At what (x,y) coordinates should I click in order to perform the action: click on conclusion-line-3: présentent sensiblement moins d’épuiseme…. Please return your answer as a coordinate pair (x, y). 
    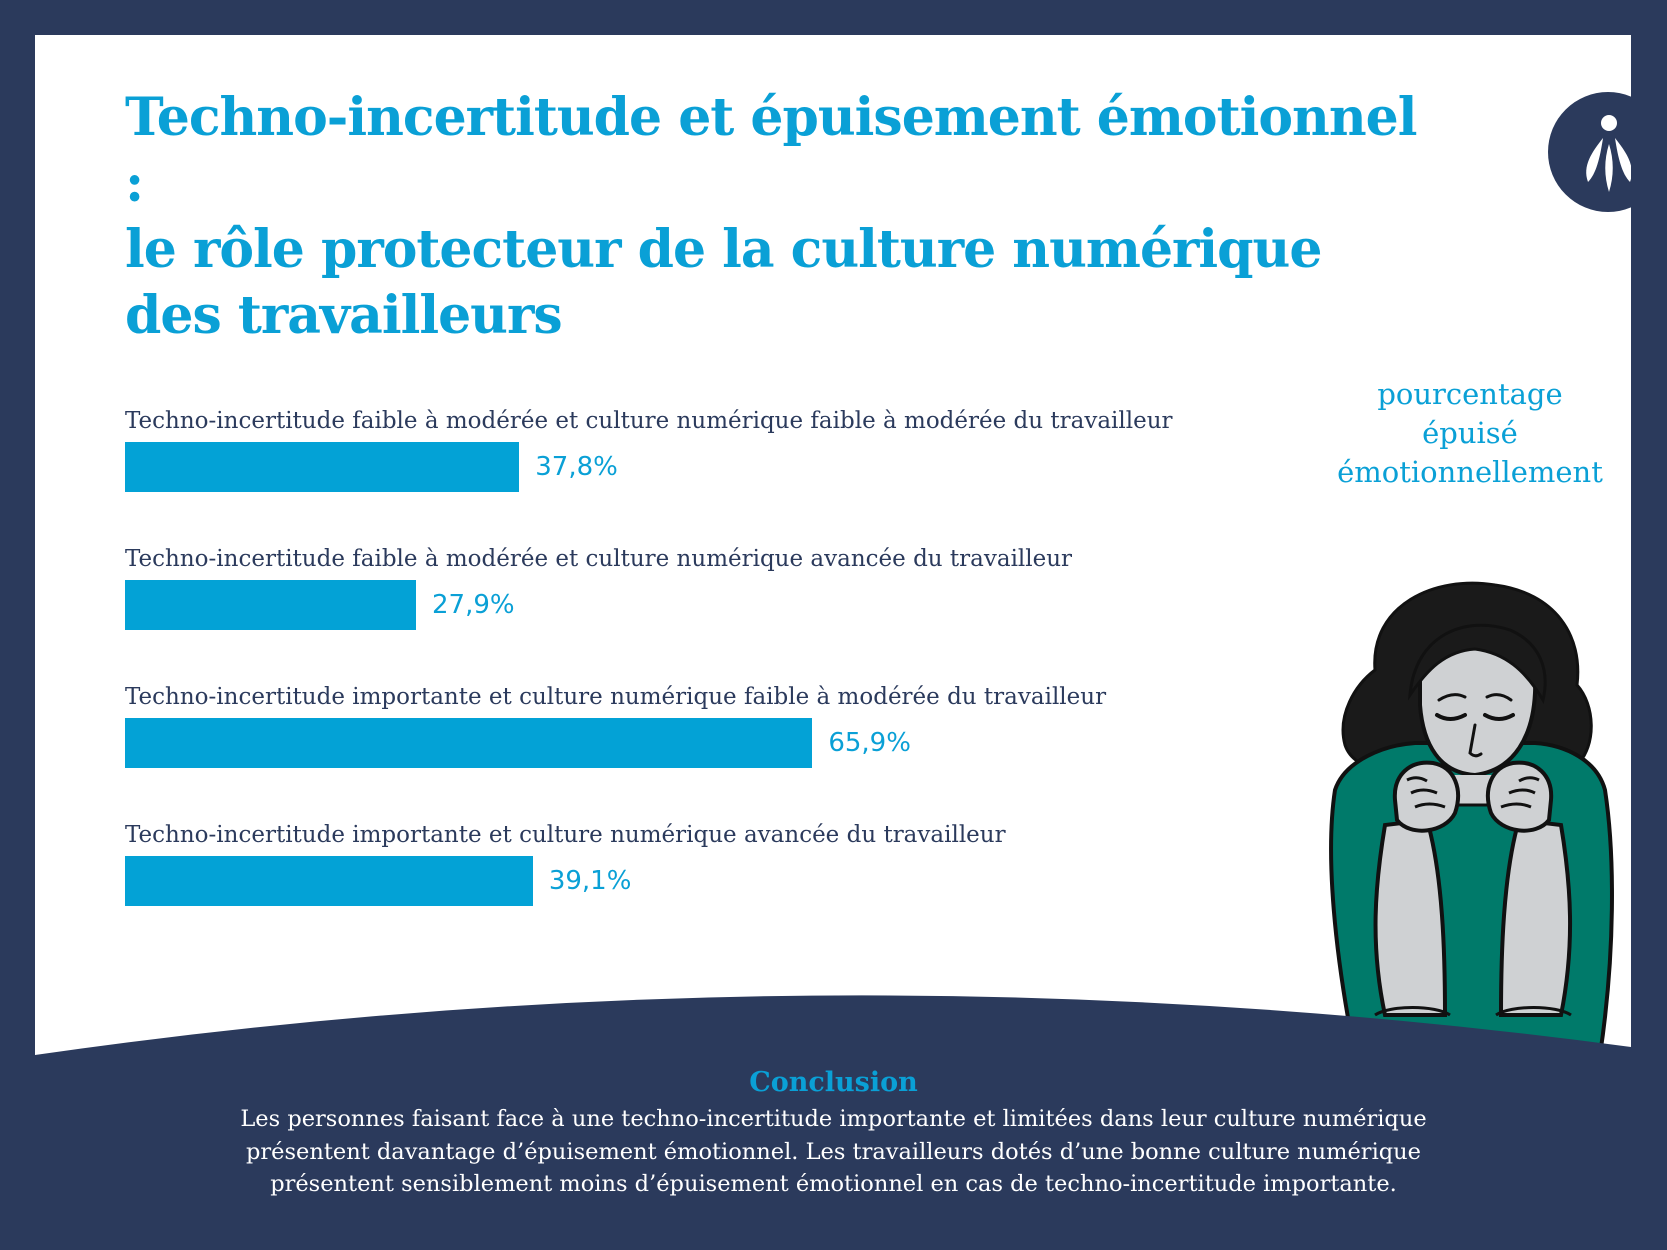
    Looking at the image, I should click on (833, 1184).